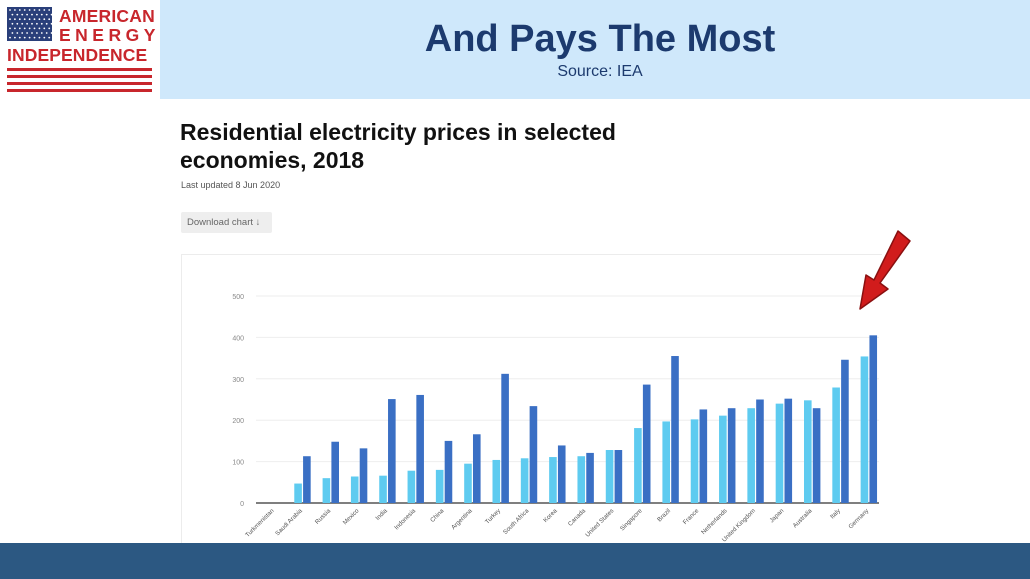  Describe the element at coordinates (859, 519) in the screenshot. I see `x-tick-label: Germany` at that location.